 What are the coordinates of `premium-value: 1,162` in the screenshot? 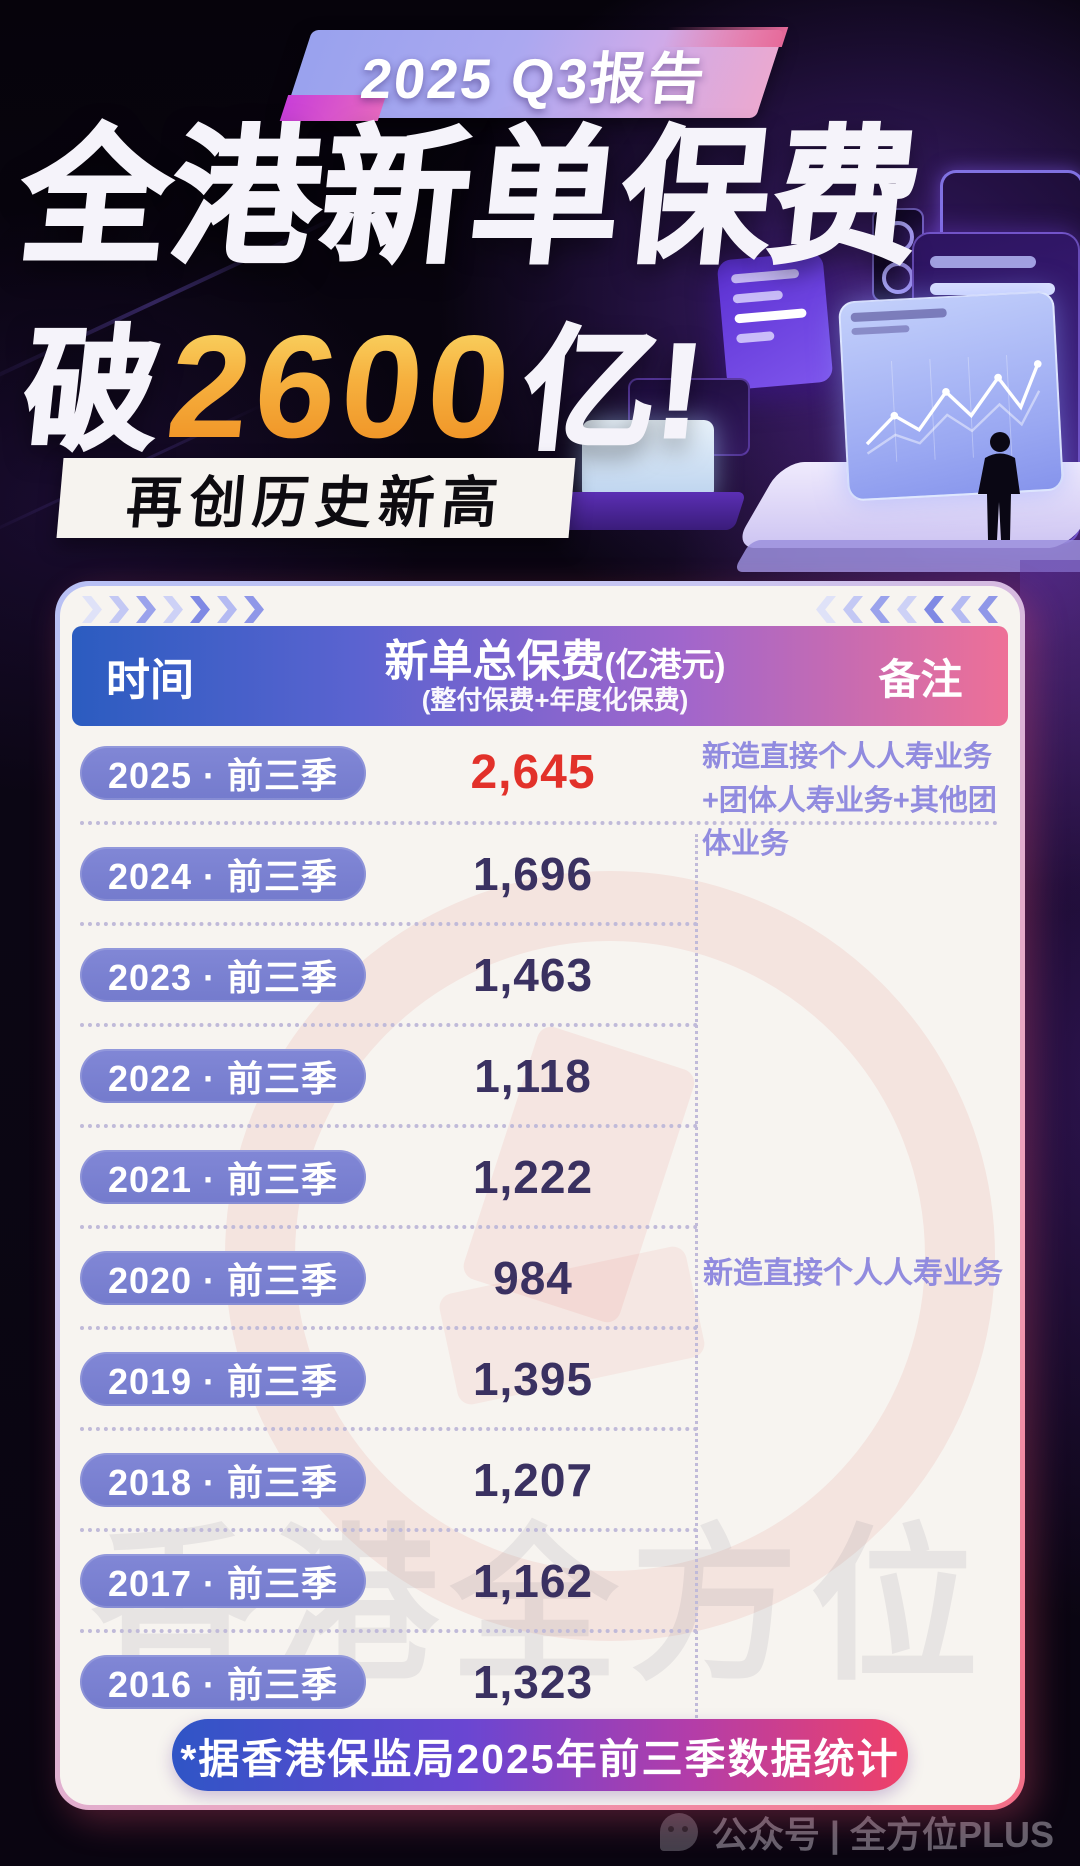 It's located at (533, 1580).